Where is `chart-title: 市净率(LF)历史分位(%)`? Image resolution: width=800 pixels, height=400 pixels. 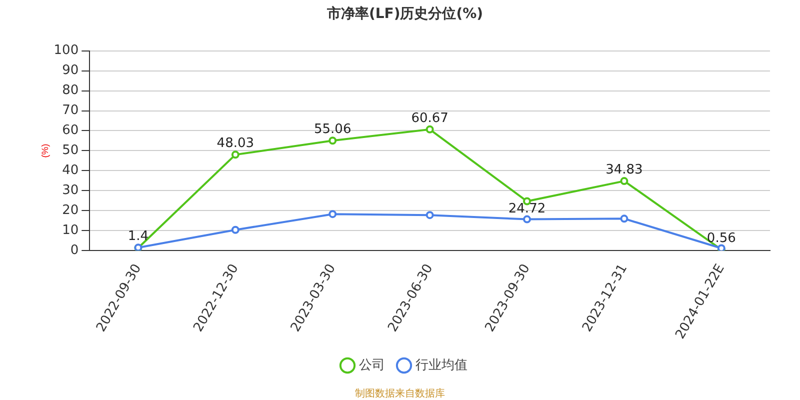
chart-title: 市净率(LF)历史分位(%) is located at coordinates (405, 13).